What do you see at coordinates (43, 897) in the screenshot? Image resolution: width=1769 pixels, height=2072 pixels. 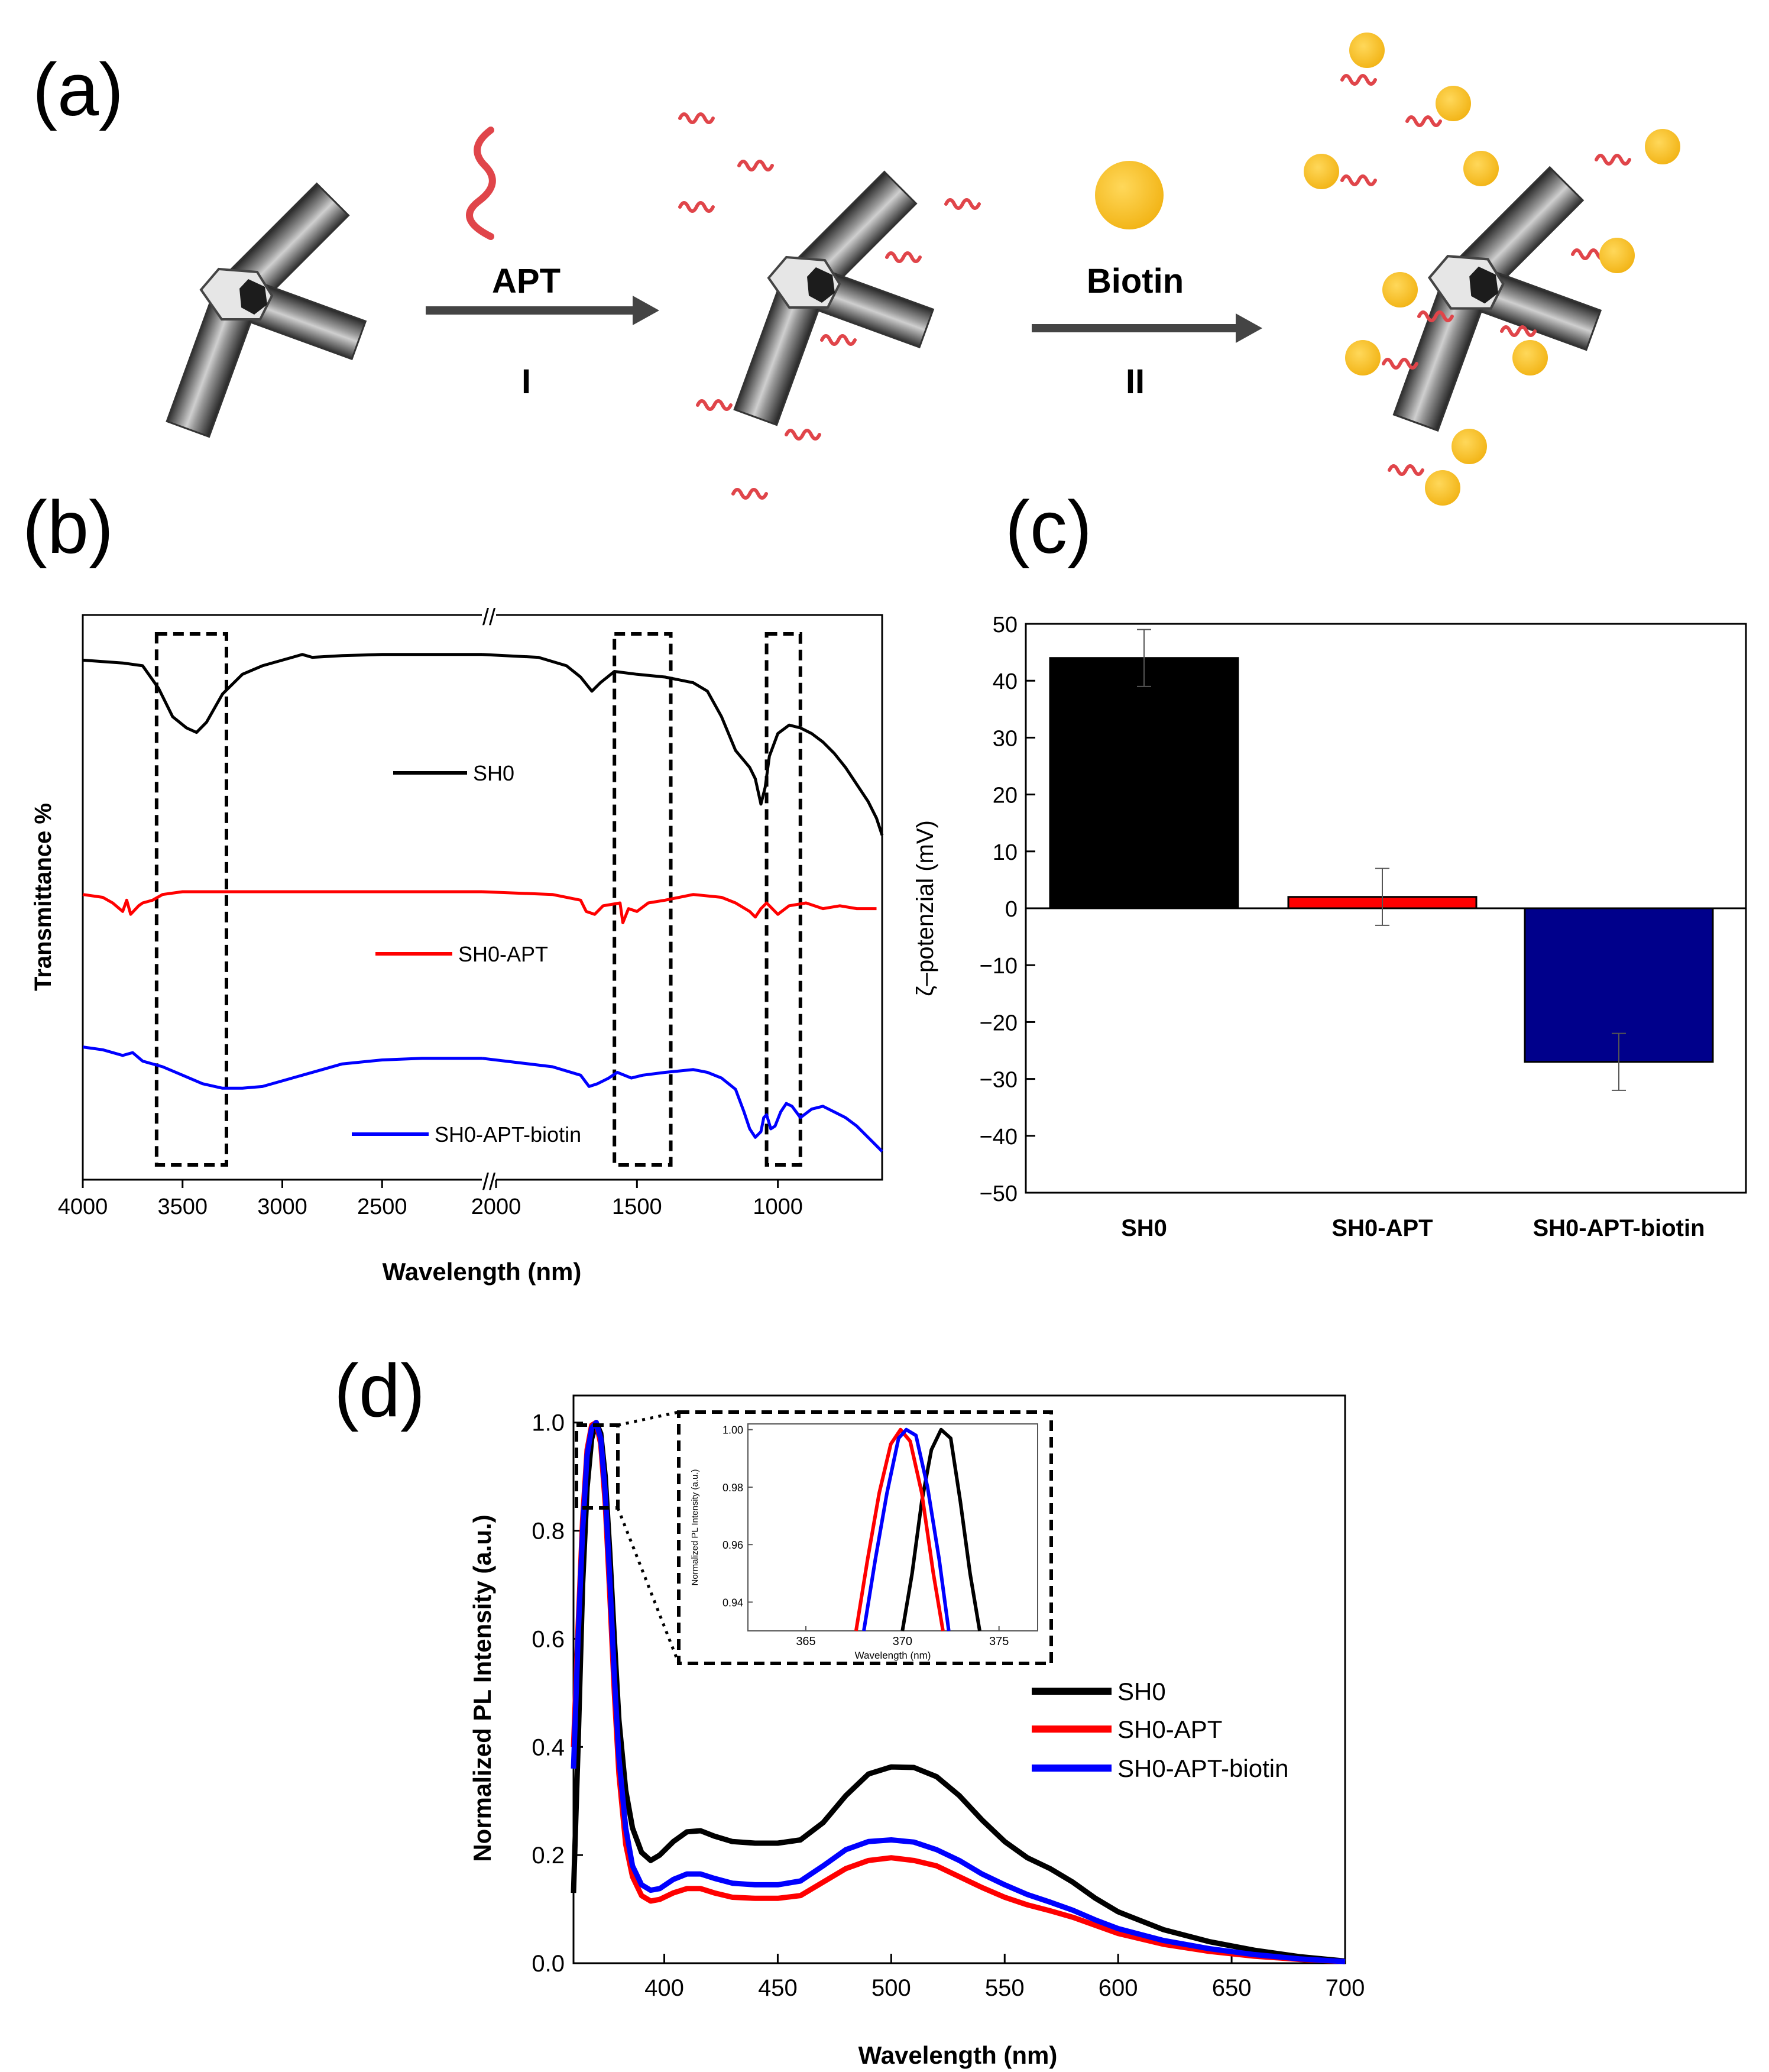 I see `ftir-ylabel: Transmittance %` at bounding box center [43, 897].